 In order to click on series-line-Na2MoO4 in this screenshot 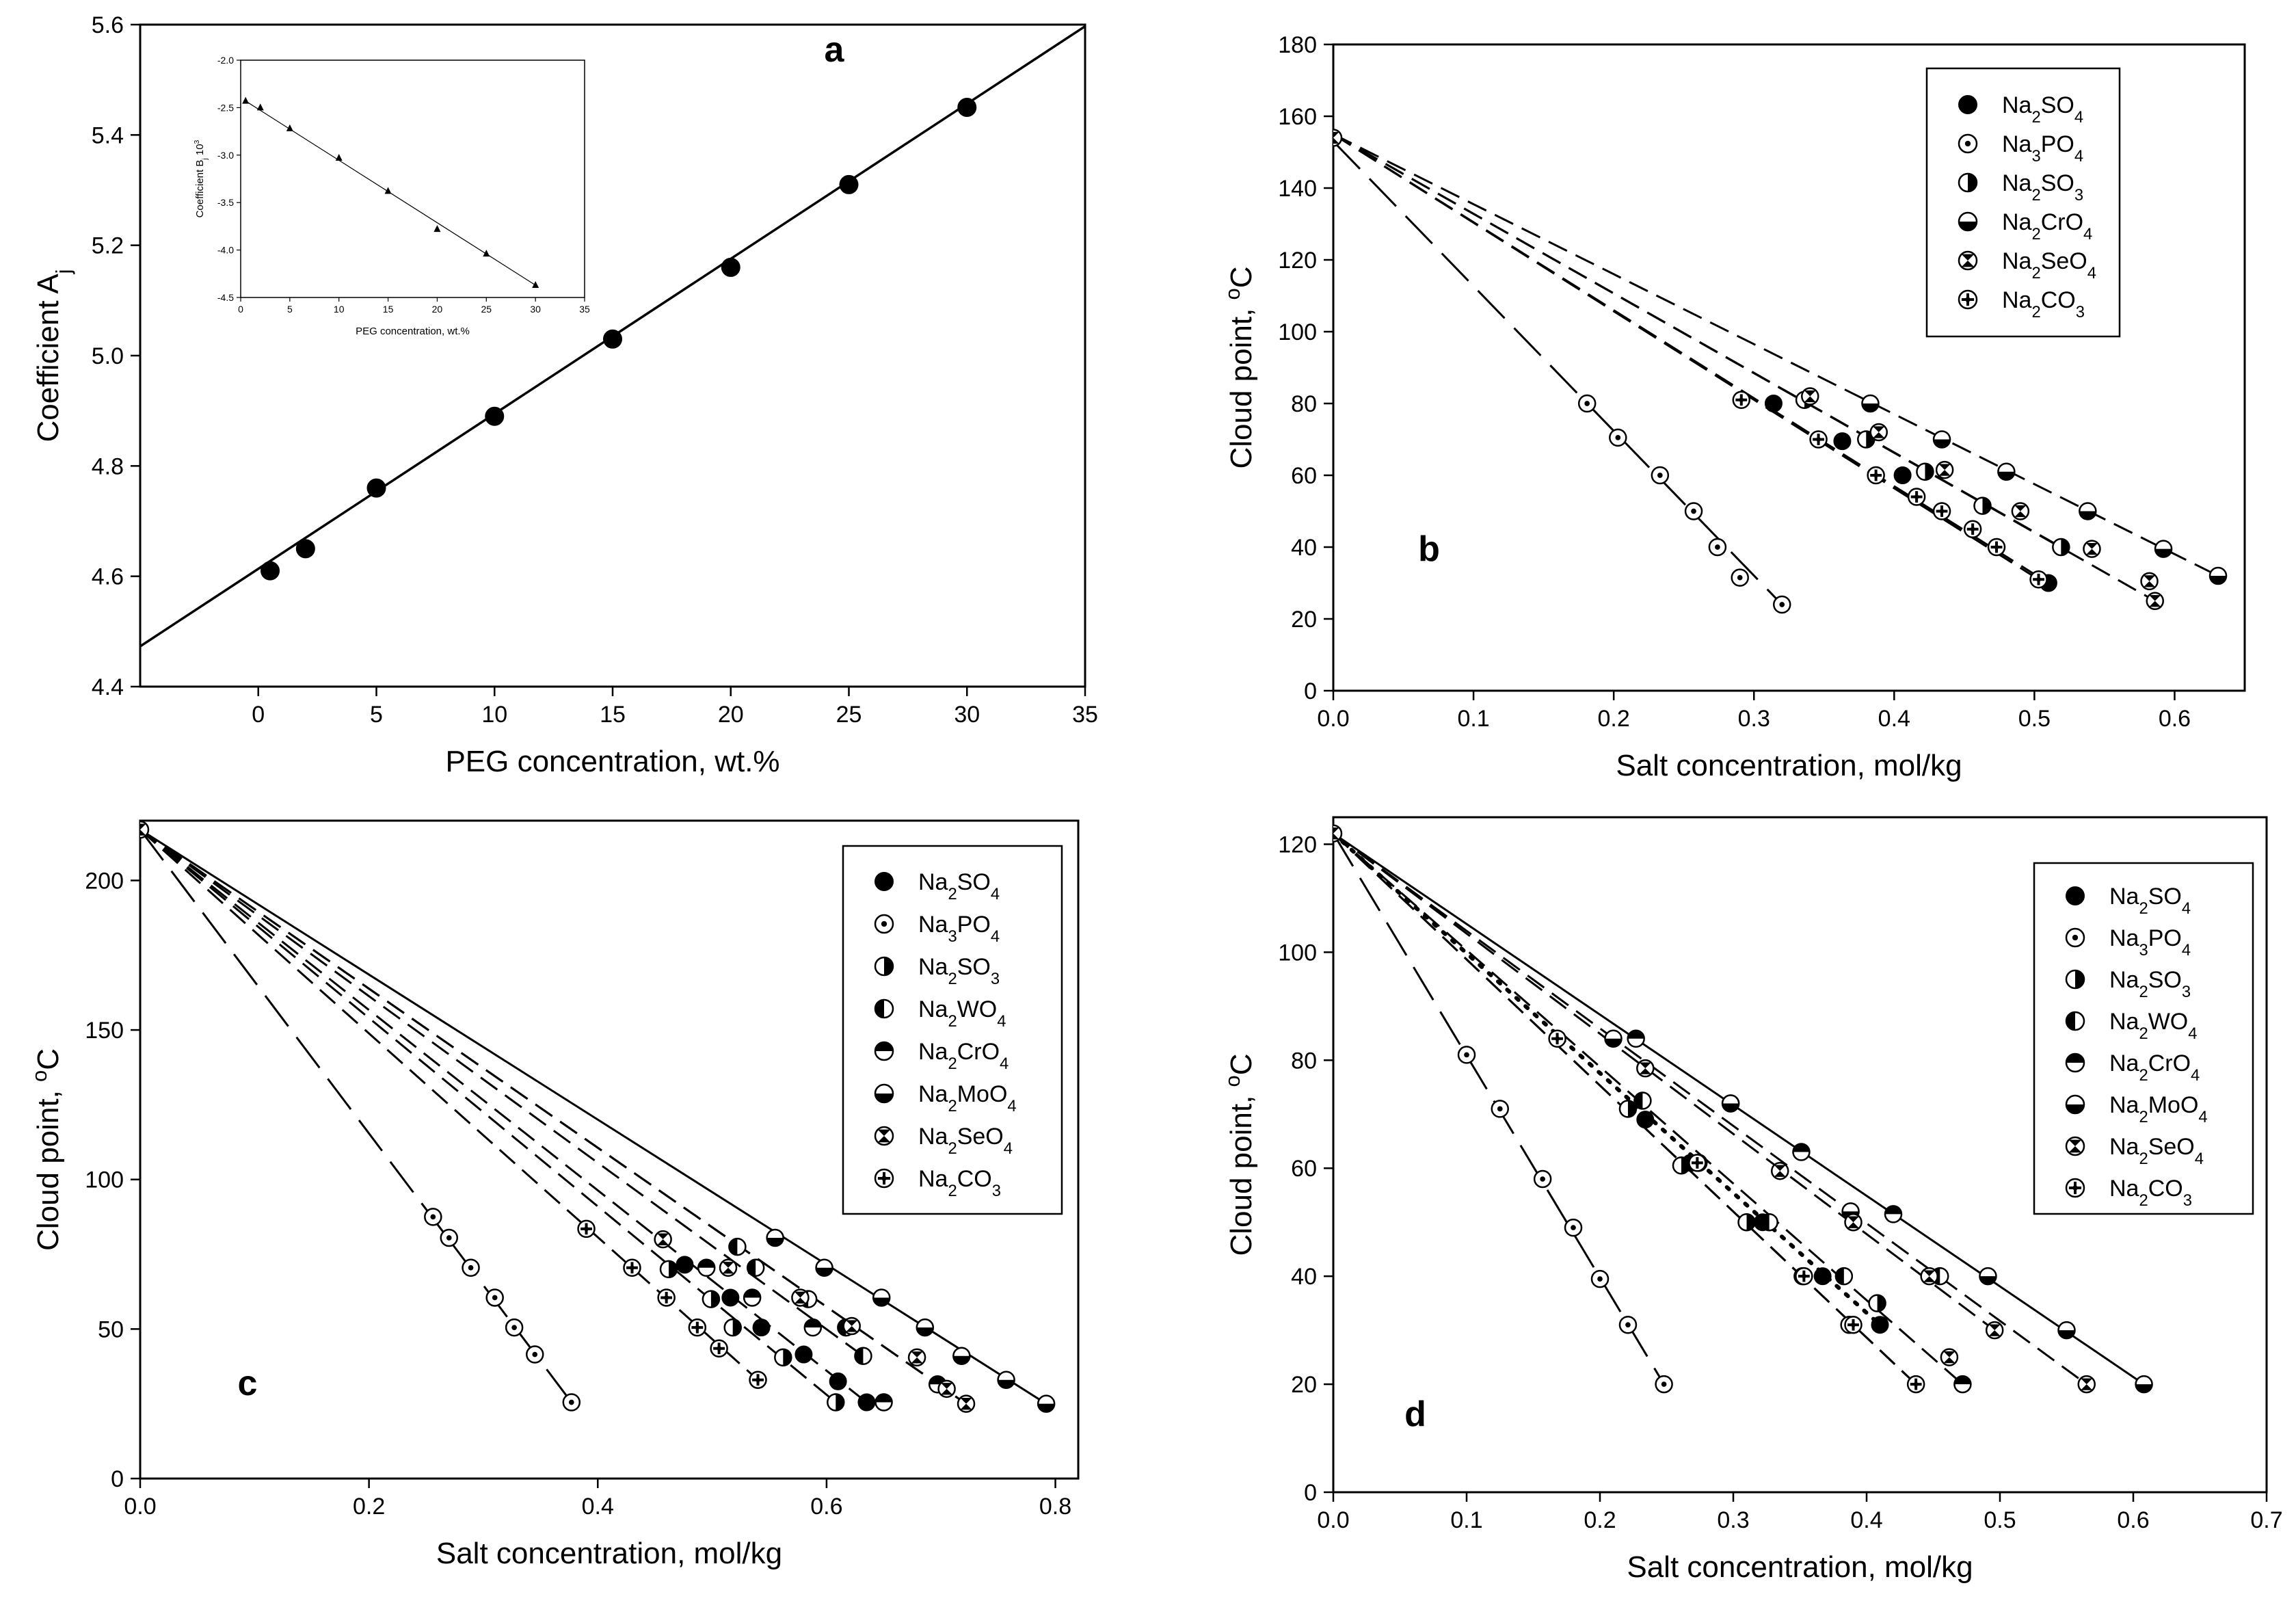, I will do `click(1739, 1109)`.